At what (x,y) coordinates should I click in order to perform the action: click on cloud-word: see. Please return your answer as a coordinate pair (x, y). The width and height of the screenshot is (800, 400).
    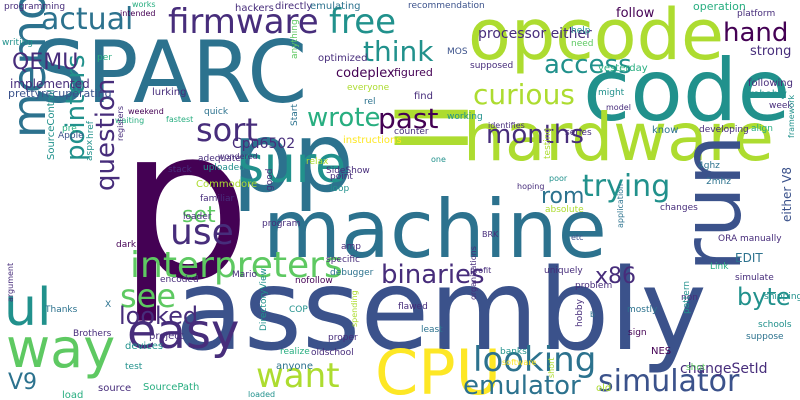
    Looking at the image, I should click on (148, 296).